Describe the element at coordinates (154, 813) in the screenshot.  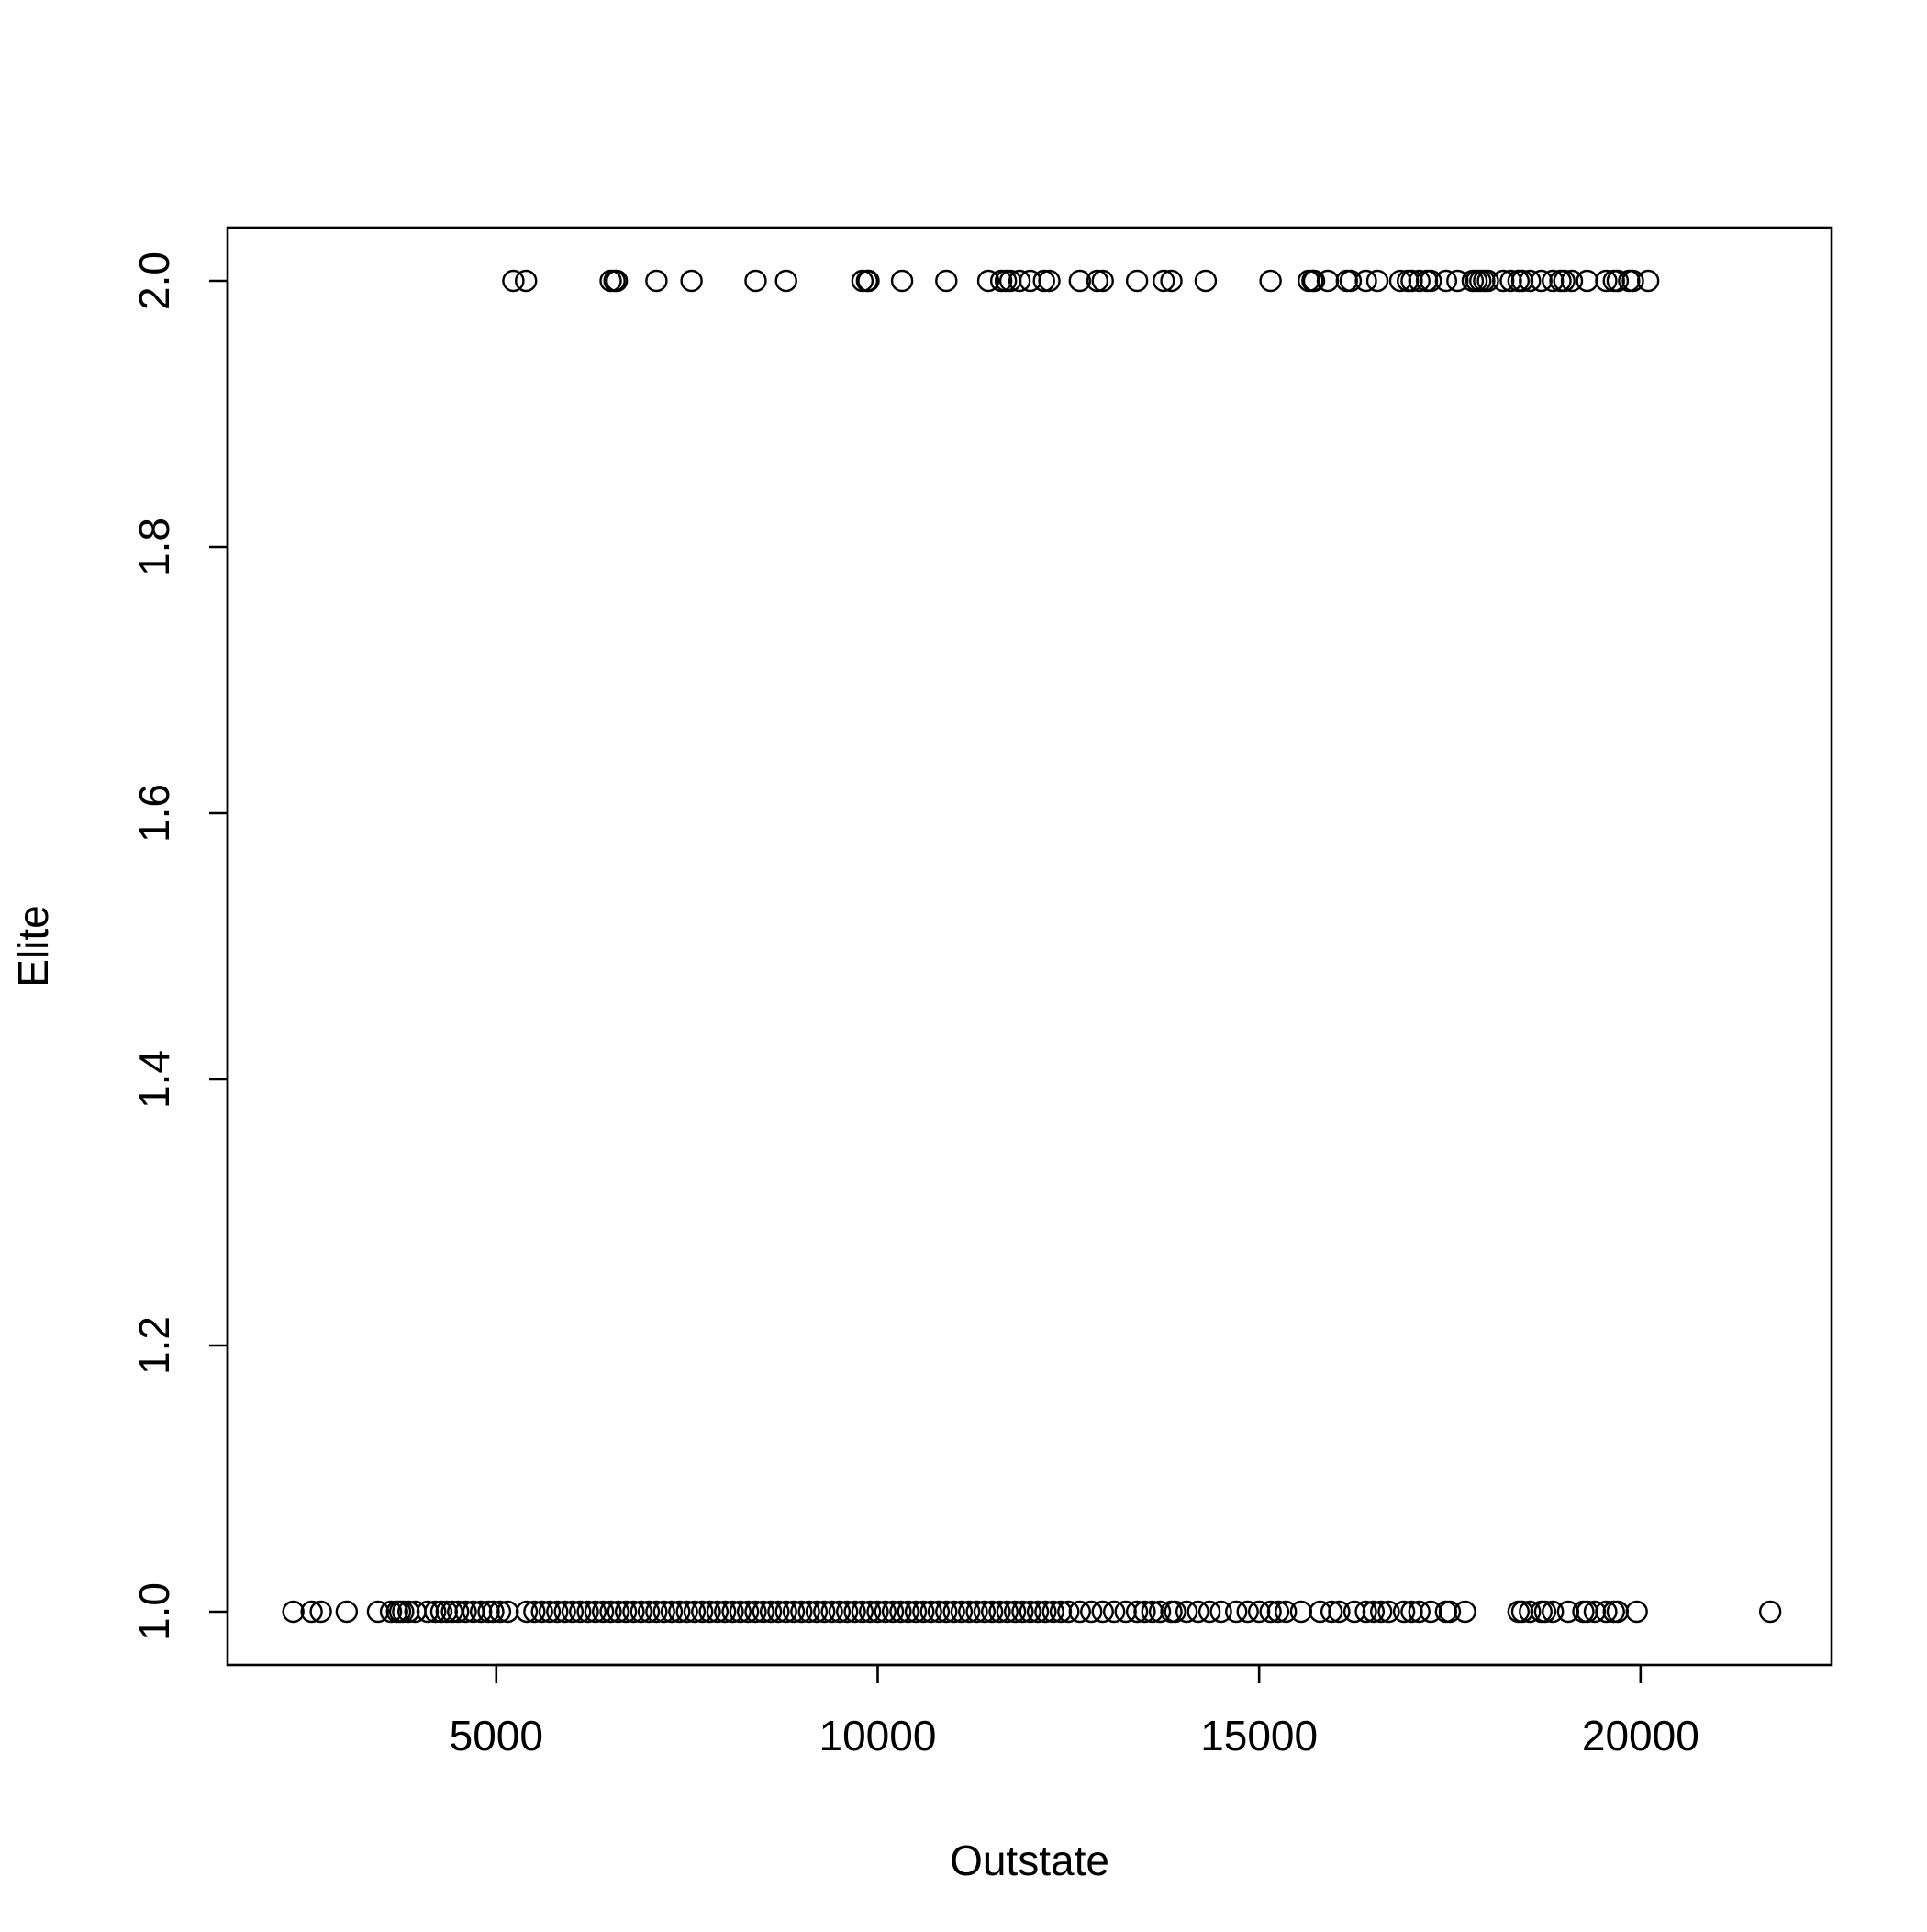
I see `y-tick-label: 1.6` at that location.